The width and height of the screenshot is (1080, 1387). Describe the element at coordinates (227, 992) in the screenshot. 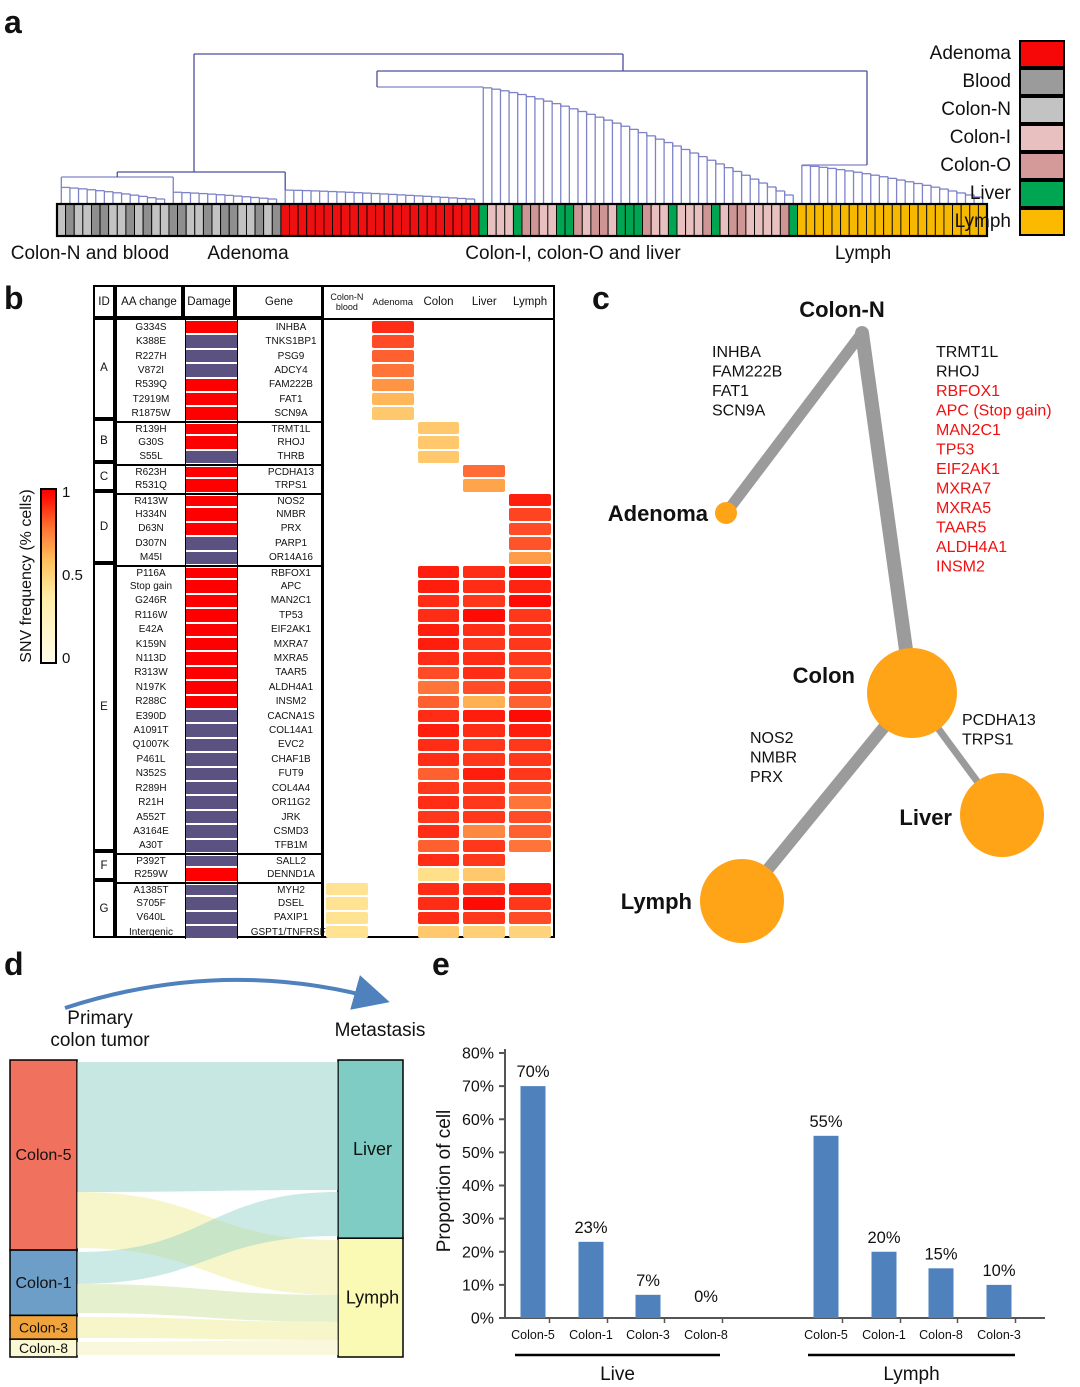

I see `primary-to-metastasis-arrow` at that location.